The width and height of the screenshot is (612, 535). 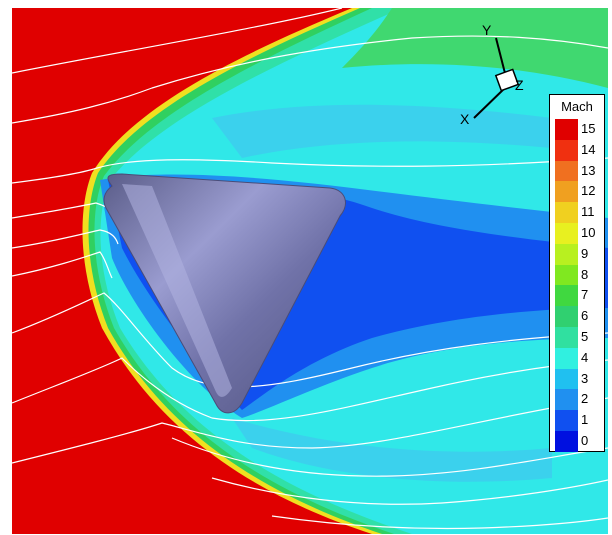 I want to click on shock-layer-light-lower, so click(x=392, y=450).